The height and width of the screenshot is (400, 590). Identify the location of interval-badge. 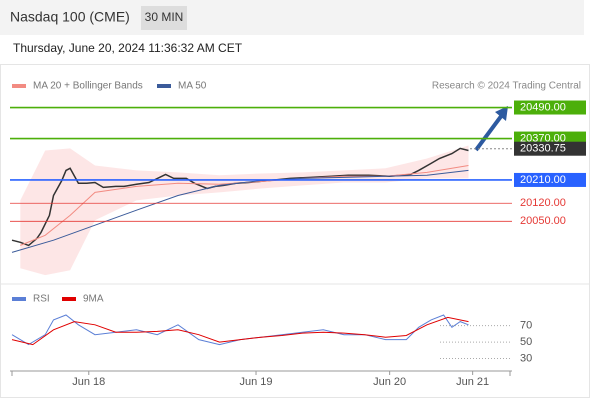
(164, 18).